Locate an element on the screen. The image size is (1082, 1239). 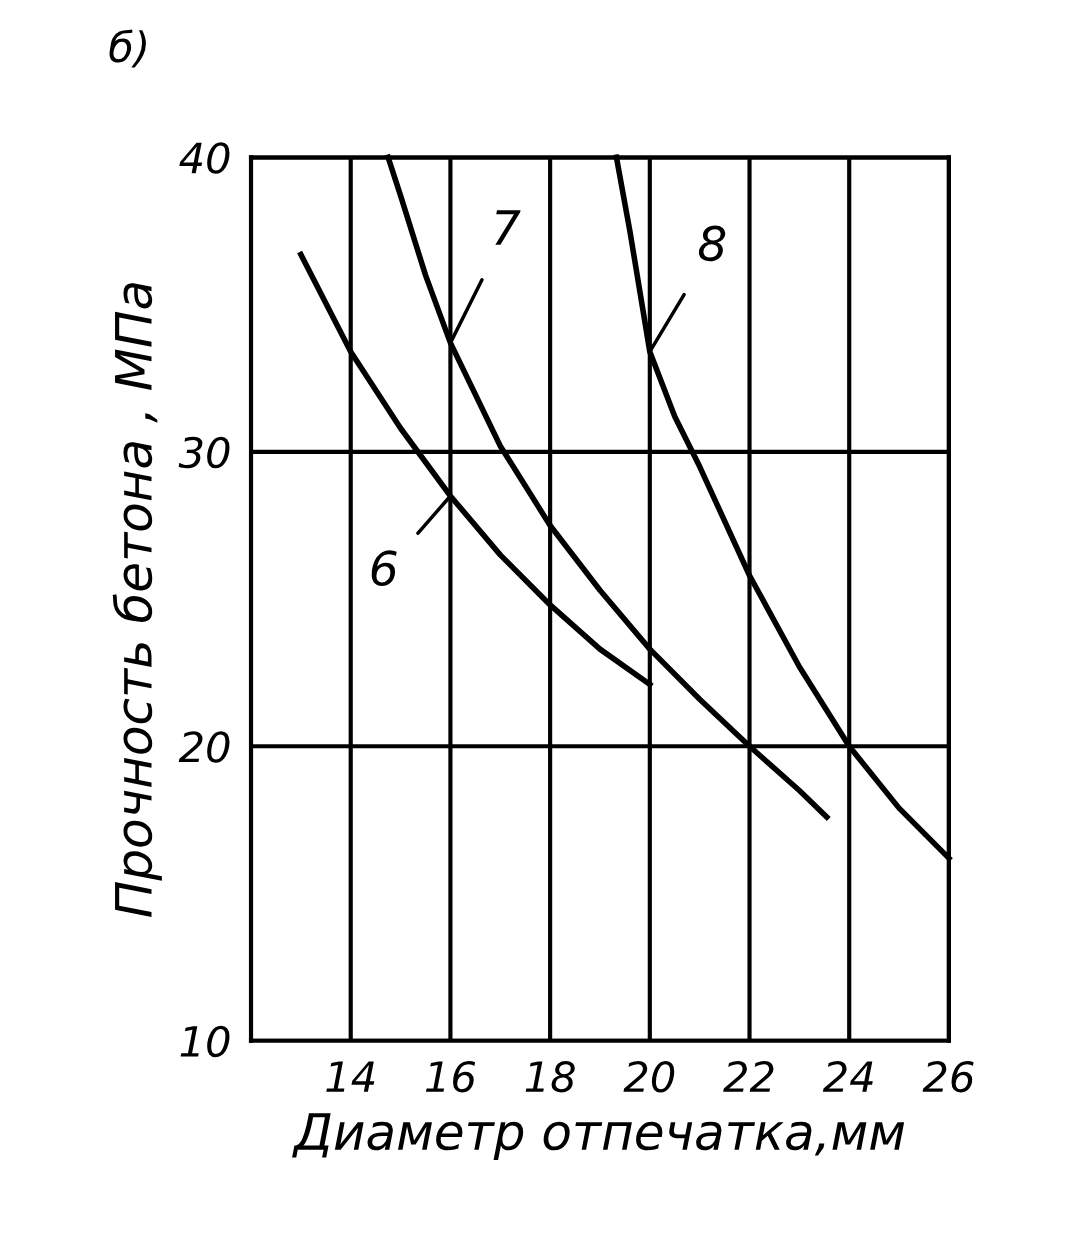
x-tick-label: 18 is located at coordinates (550, 1076).